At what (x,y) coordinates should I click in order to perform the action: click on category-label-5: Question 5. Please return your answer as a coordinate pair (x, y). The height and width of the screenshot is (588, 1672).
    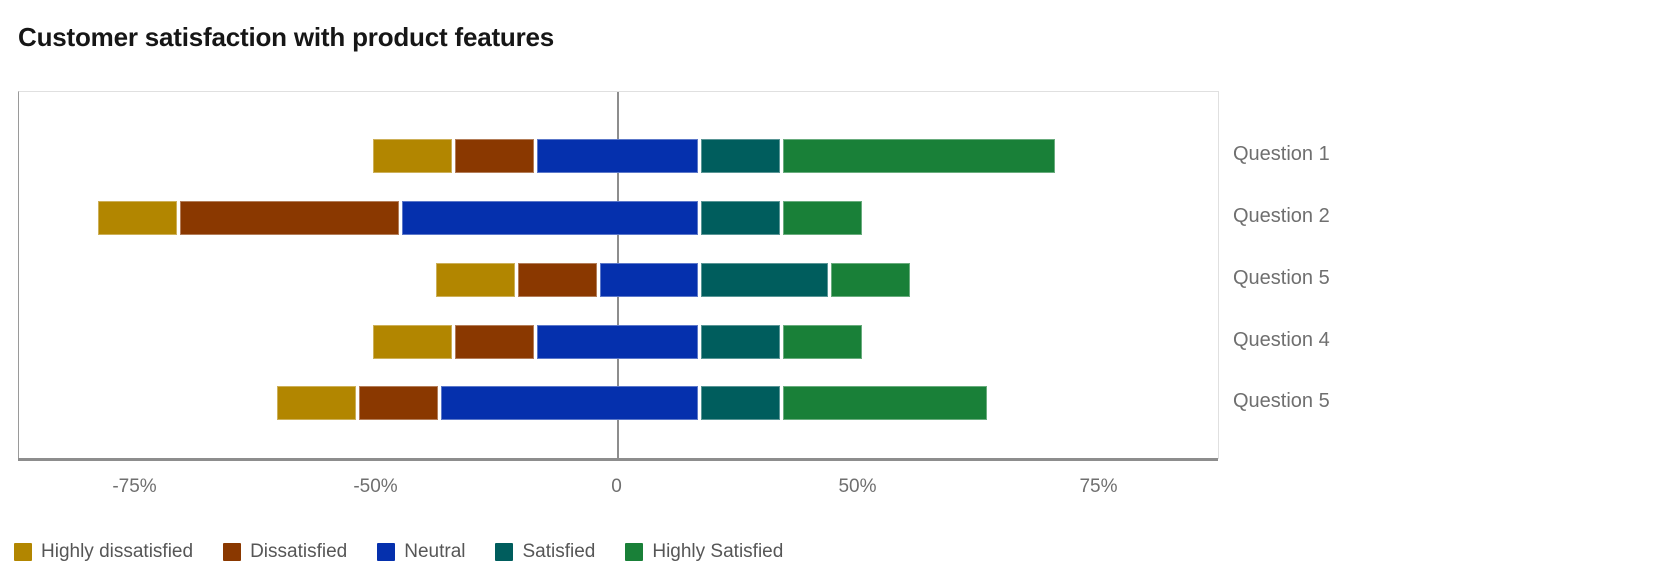
    Looking at the image, I should click on (1281, 401).